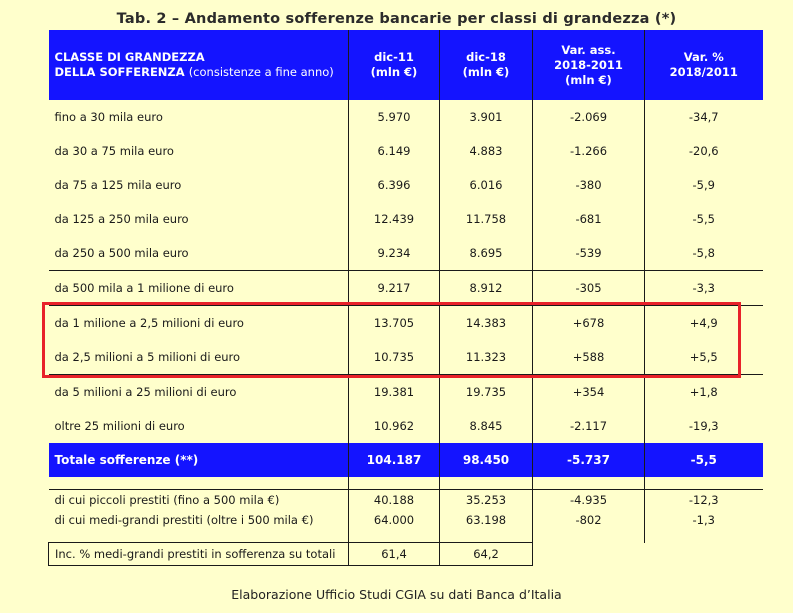 The width and height of the screenshot is (793, 613). I want to click on cell-dic11: 12.439, so click(394, 219).